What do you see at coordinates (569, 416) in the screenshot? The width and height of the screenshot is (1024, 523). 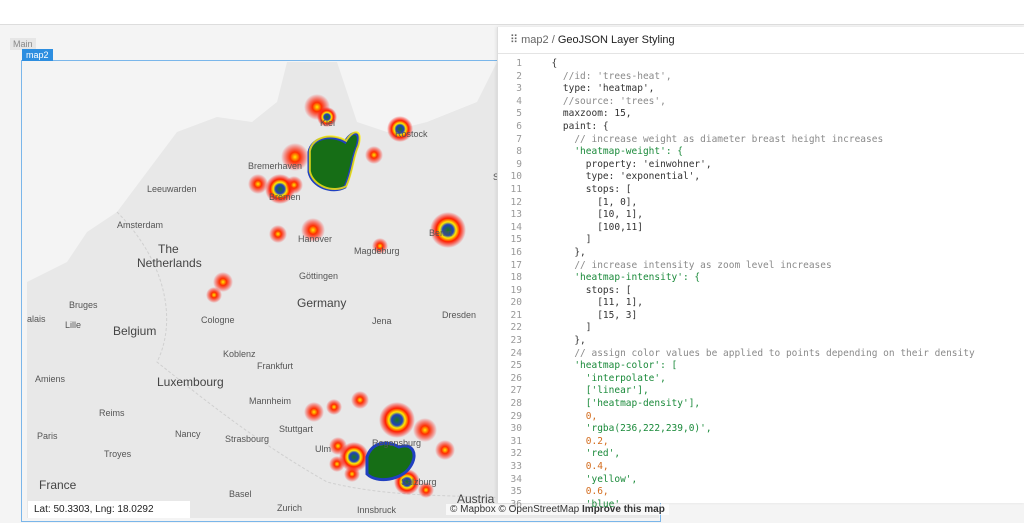 I see `code-text: 0,` at bounding box center [569, 416].